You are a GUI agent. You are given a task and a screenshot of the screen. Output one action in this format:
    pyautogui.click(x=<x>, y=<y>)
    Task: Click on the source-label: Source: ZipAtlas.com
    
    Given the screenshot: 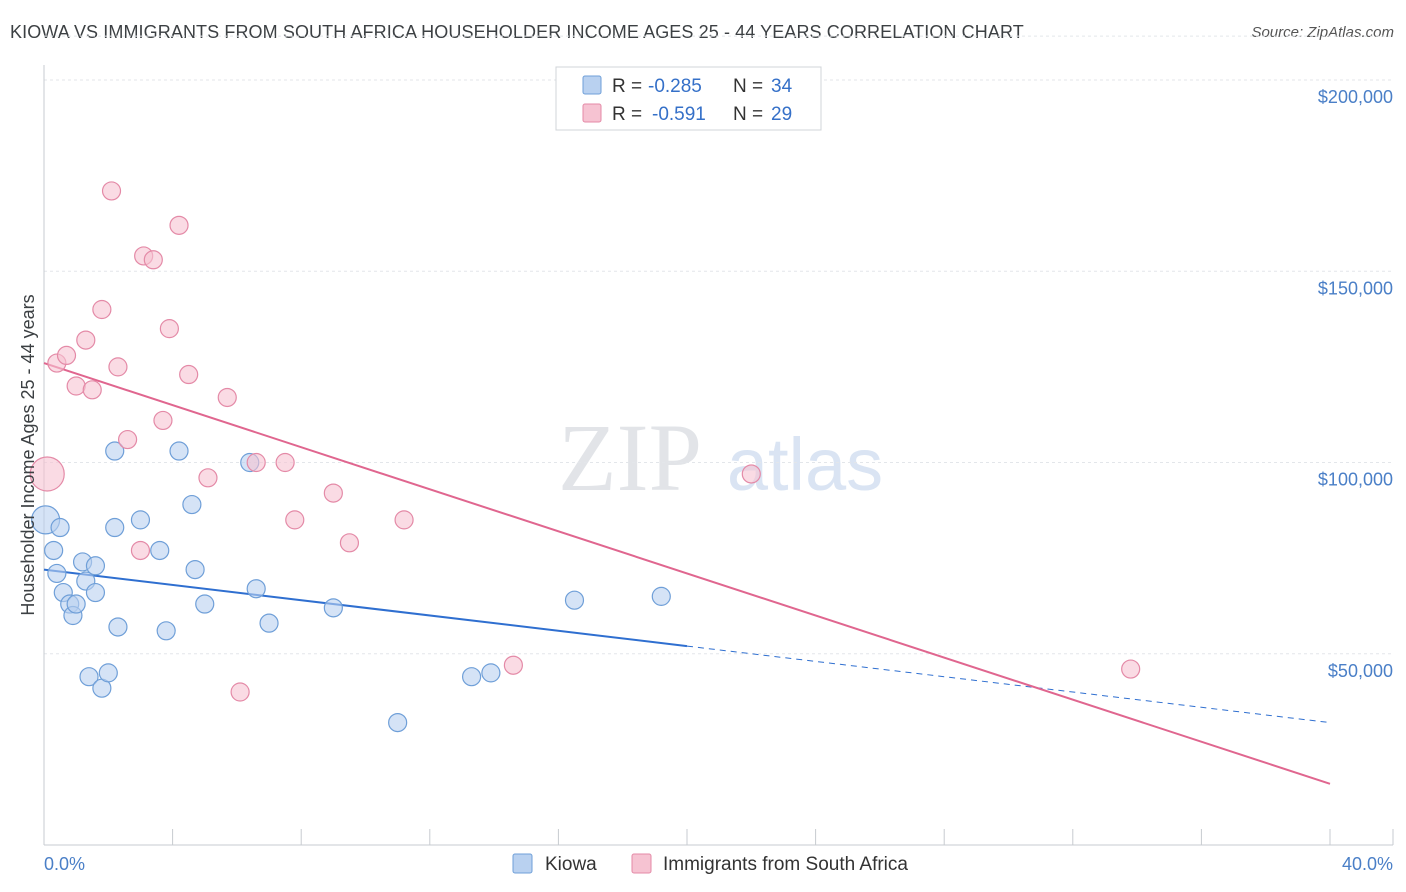 What is the action you would take?
    pyautogui.click(x=1322, y=32)
    